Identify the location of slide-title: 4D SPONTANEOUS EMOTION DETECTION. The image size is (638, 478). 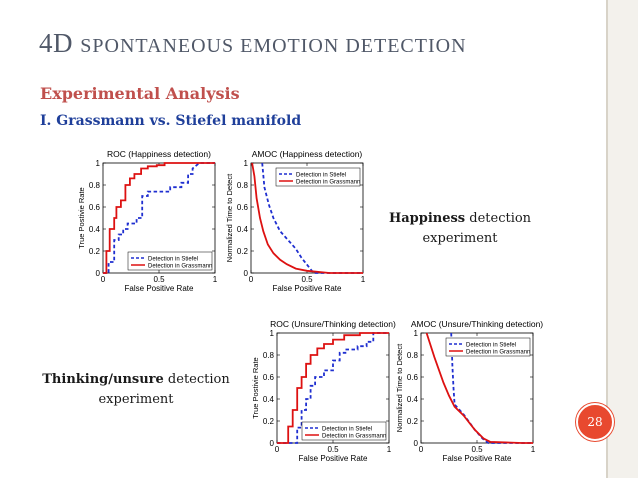
(253, 43).